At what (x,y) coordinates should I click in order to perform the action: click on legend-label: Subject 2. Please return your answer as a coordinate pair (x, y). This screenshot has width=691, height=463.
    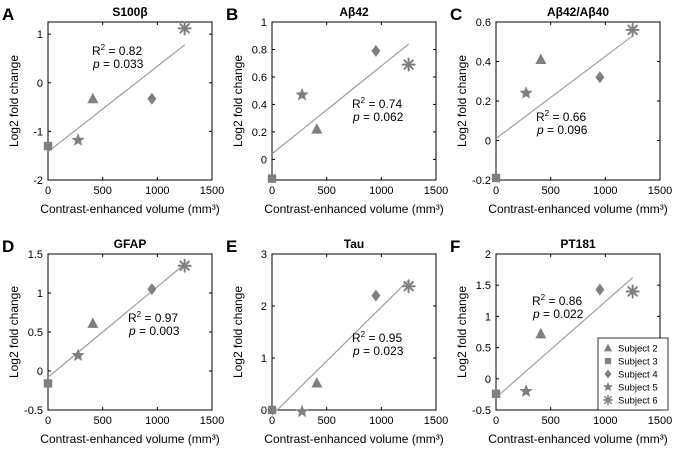
    Looking at the image, I should click on (638, 349).